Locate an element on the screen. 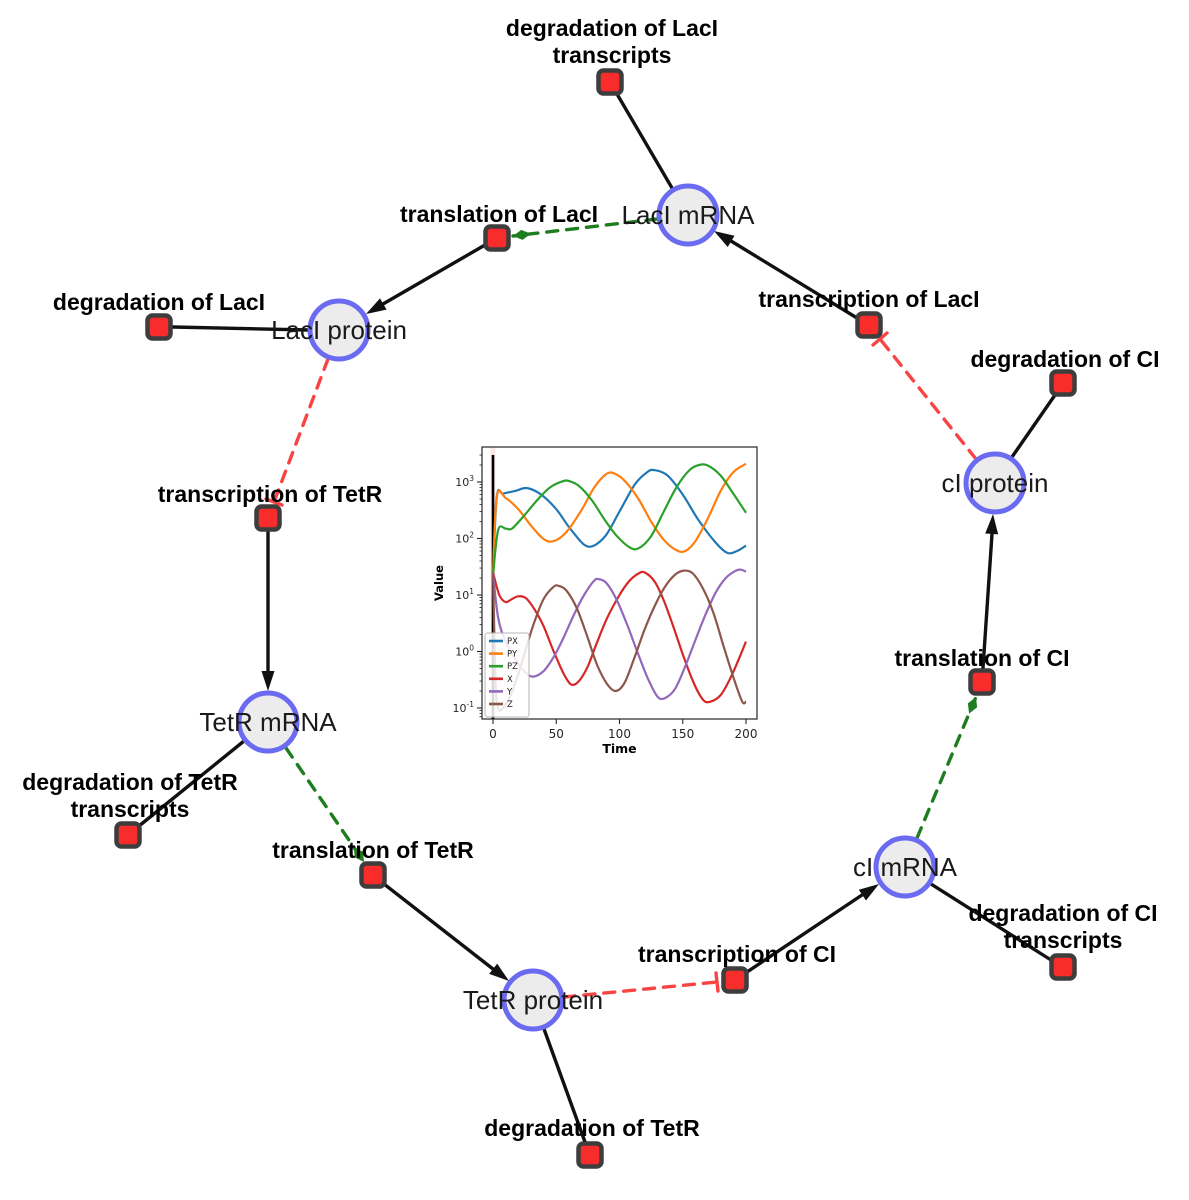 Image resolution: width=1189 pixels, height=1200 pixels. edge-ci-mrna-to-degradation is located at coordinates (991, 922).